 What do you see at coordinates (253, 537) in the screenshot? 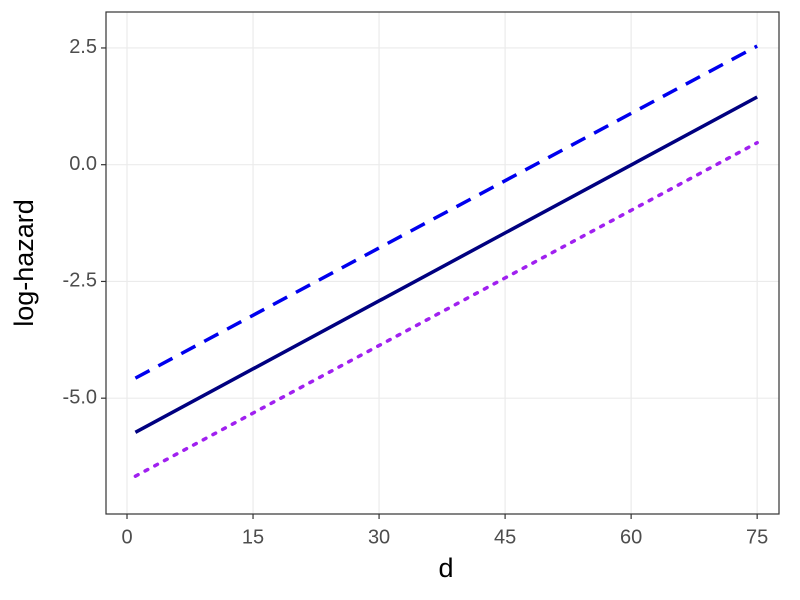
I see `x-tick-label: 15` at bounding box center [253, 537].